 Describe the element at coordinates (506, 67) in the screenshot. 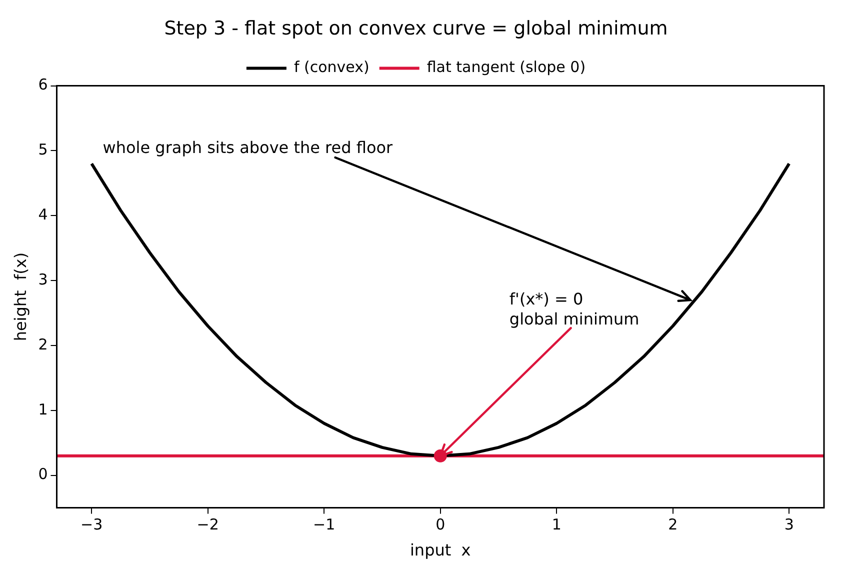

I see `legend-label: flat tangent (slope 0)` at that location.